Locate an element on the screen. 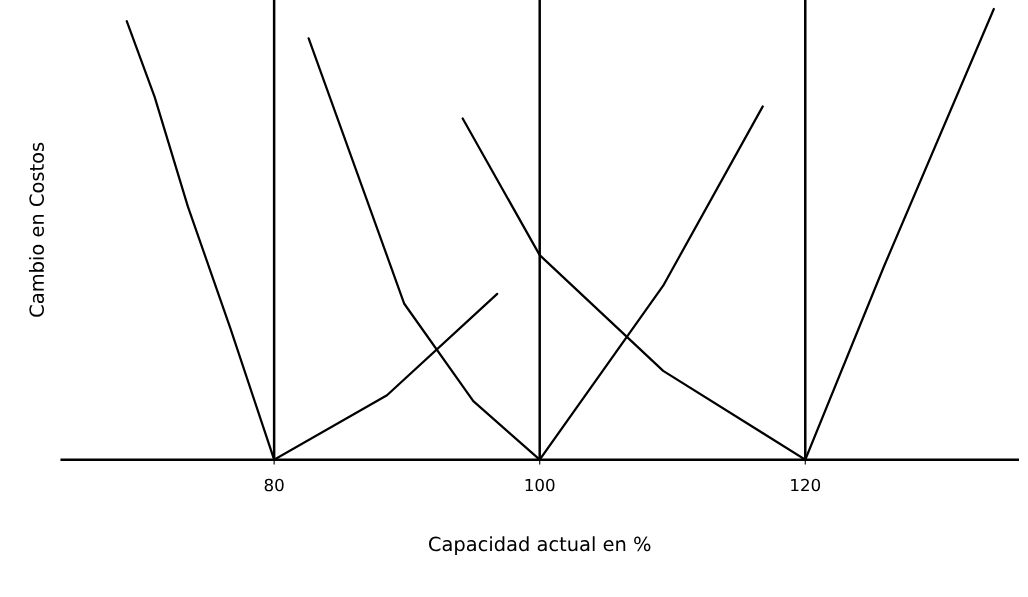 The image size is (1028, 597). x-tick-label: 120 is located at coordinates (806, 485).